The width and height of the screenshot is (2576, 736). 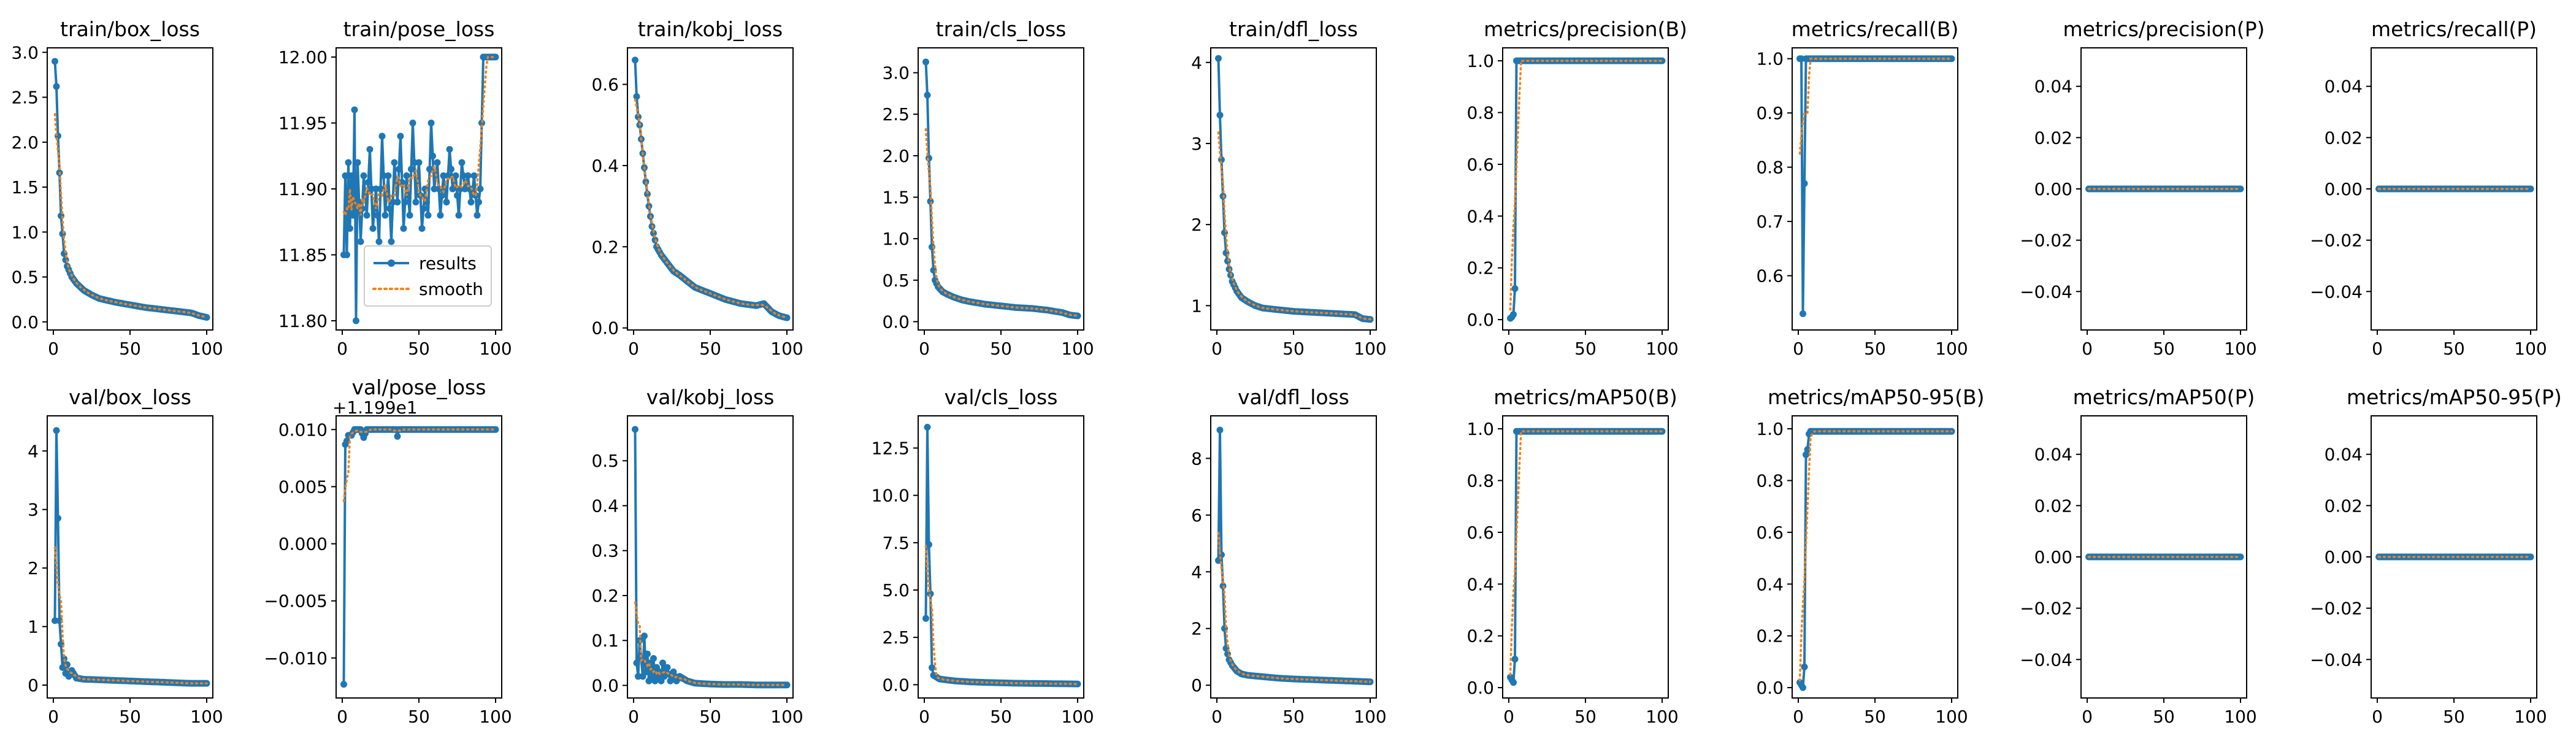 I want to click on y-tick-label: 12.5, so click(x=891, y=448).